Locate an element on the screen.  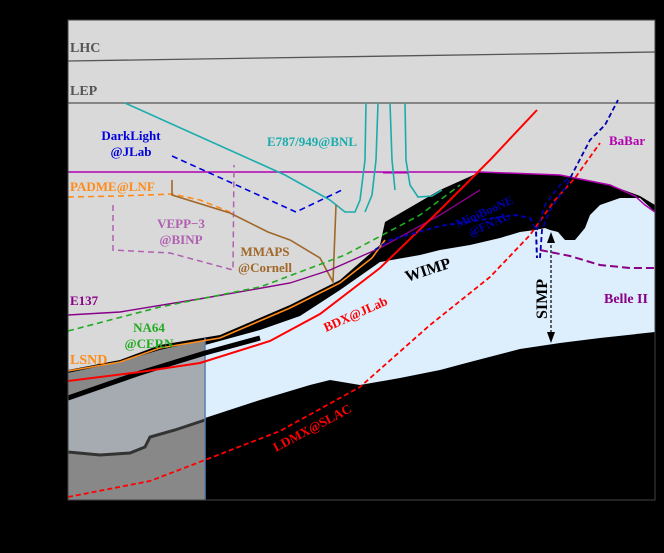
relic-line is located at coordinates (164, 368).